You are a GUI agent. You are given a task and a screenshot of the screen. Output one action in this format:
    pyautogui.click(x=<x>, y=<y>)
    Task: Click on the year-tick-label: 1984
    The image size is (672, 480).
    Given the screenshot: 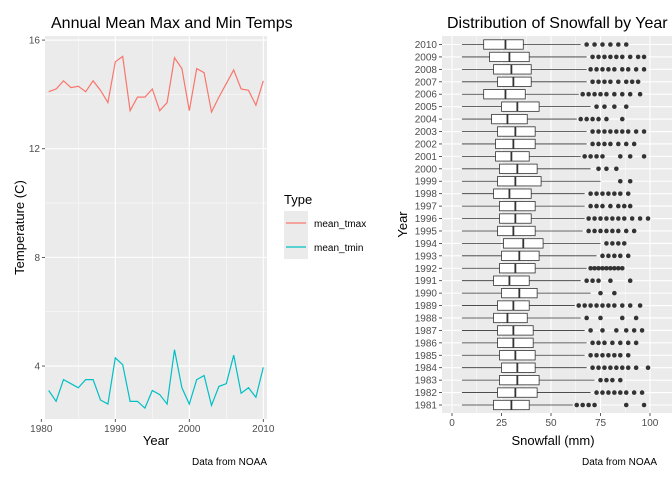 What is the action you would take?
    pyautogui.click(x=426, y=368)
    